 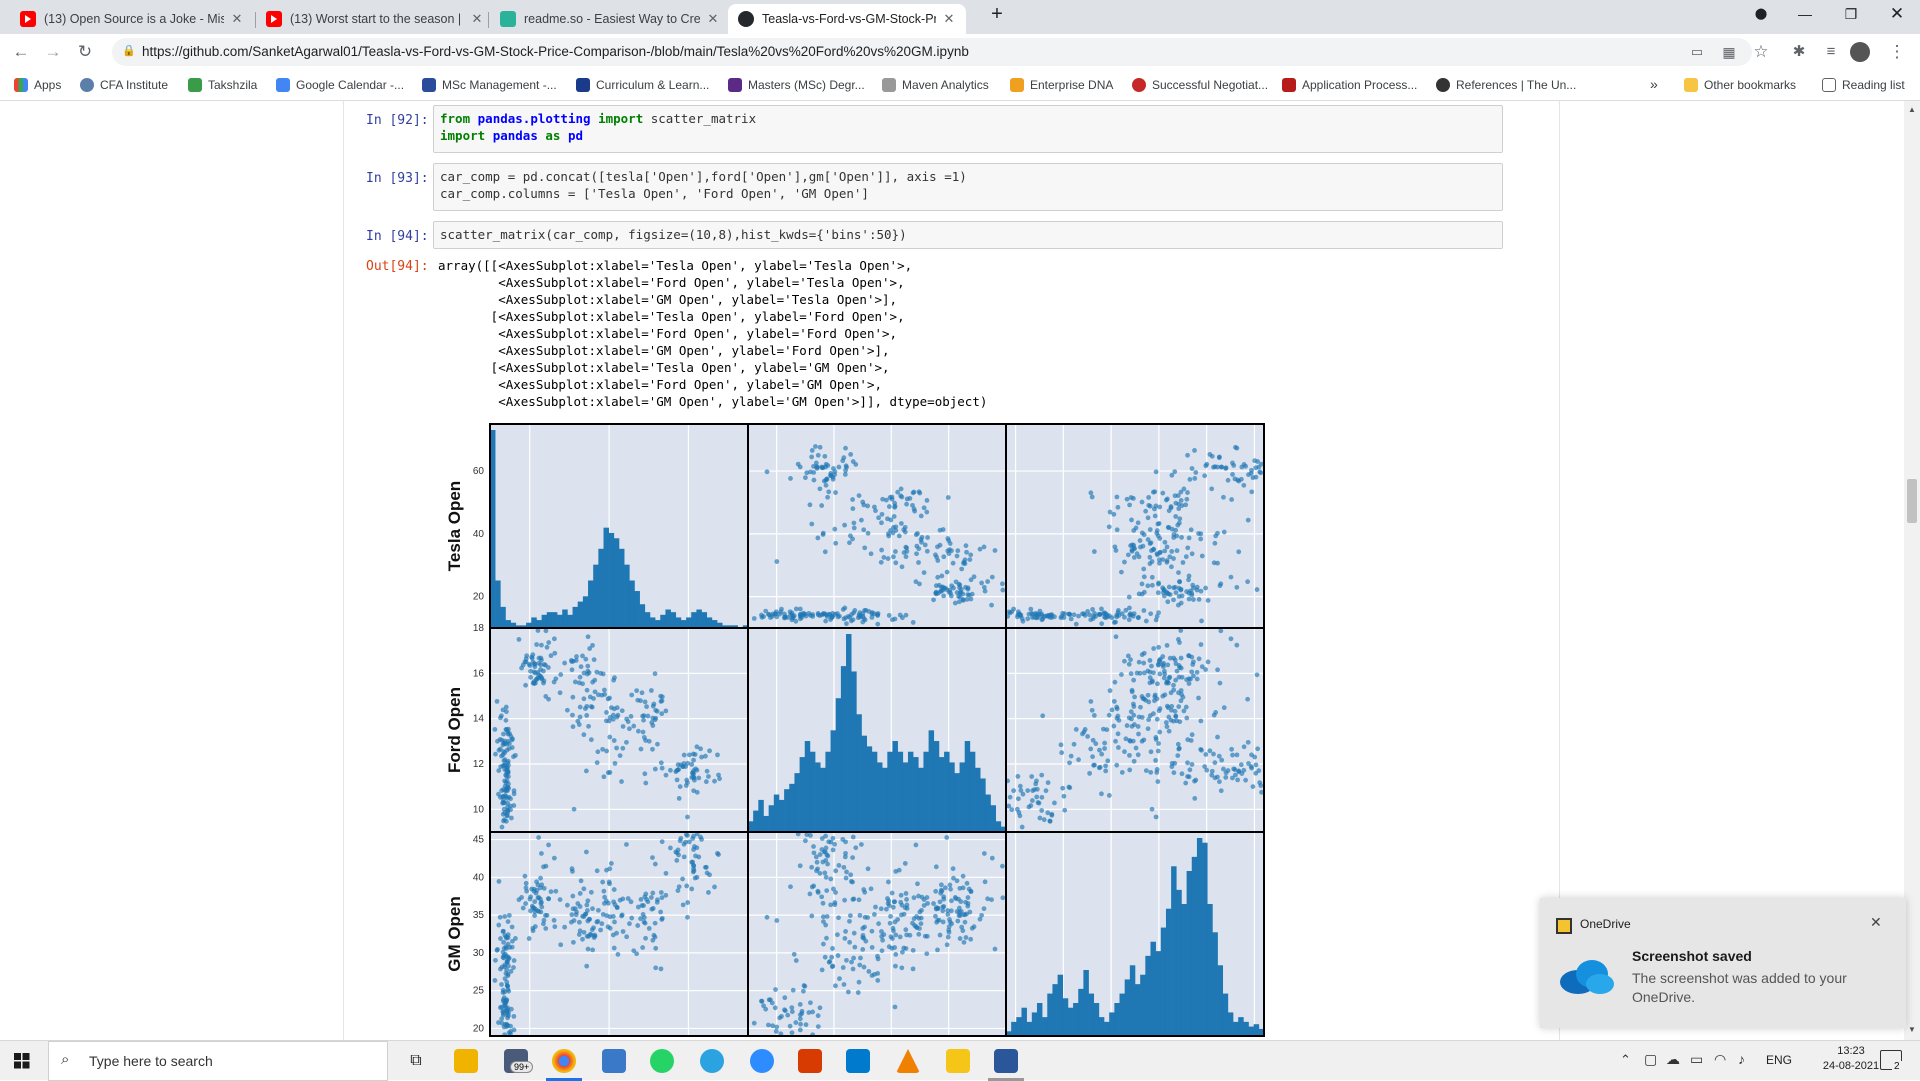 What do you see at coordinates (1897, 51) in the screenshot?
I see `browser-menu-icon: ⋮` at bounding box center [1897, 51].